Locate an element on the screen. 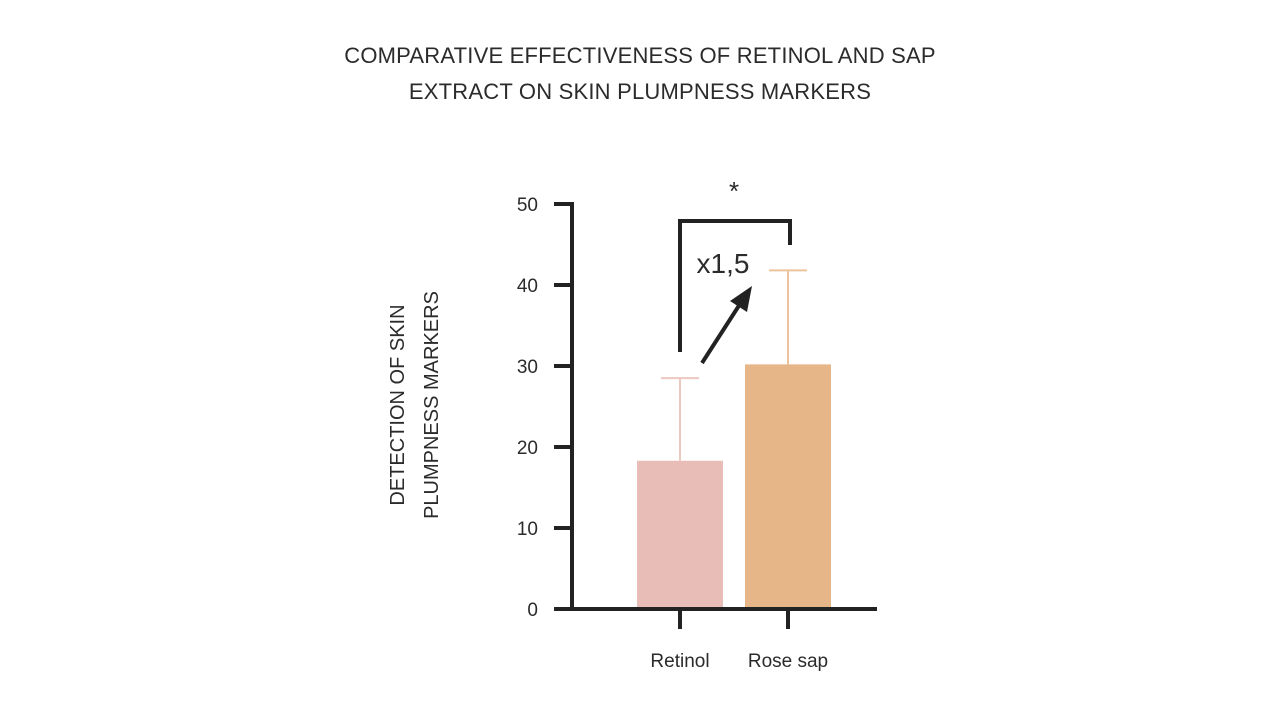 The height and width of the screenshot is (713, 1280). y-tick-label: 0 is located at coordinates (532, 610).